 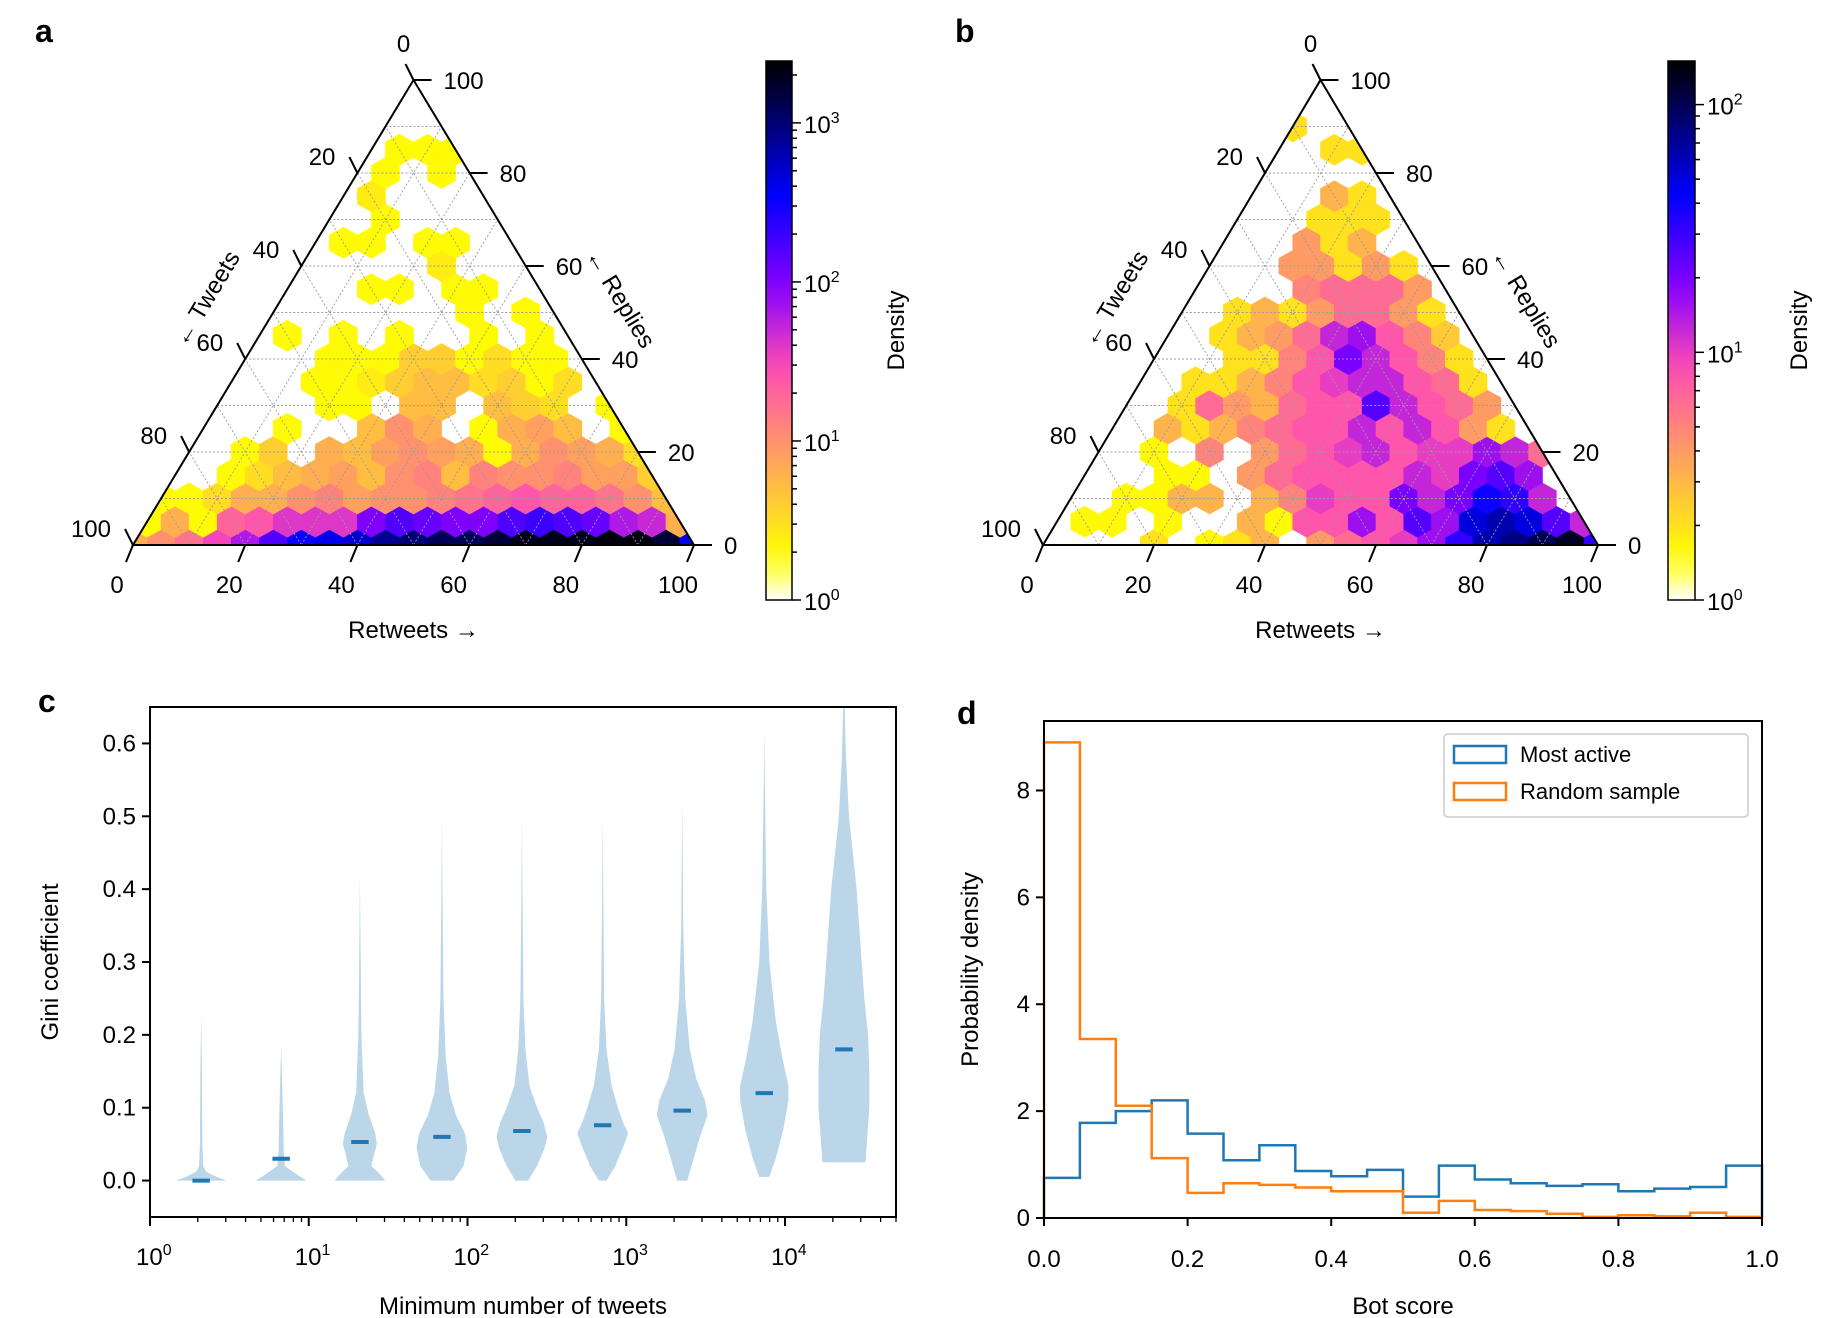 I want to click on bottom-tick-label: 40, so click(x=341, y=585).